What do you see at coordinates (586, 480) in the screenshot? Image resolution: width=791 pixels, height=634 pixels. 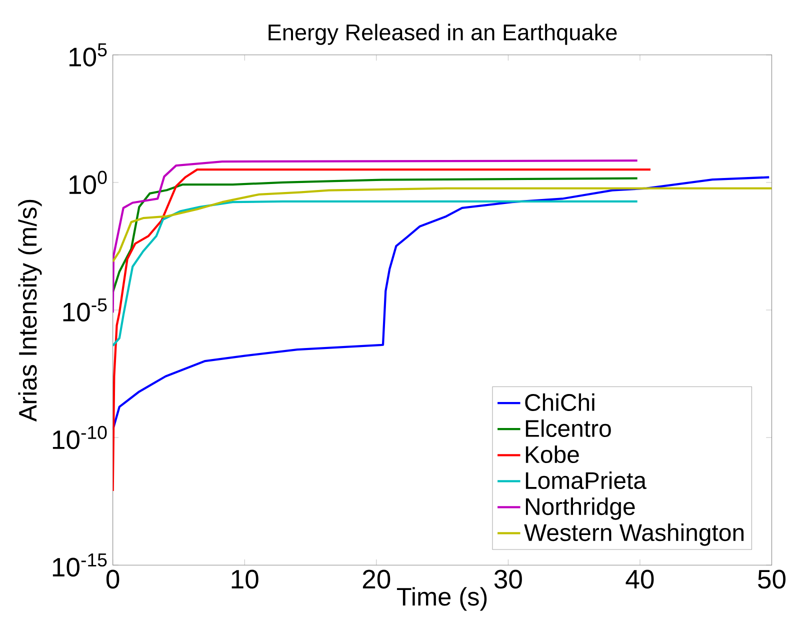 I see `legend-label: LomaPrieta` at bounding box center [586, 480].